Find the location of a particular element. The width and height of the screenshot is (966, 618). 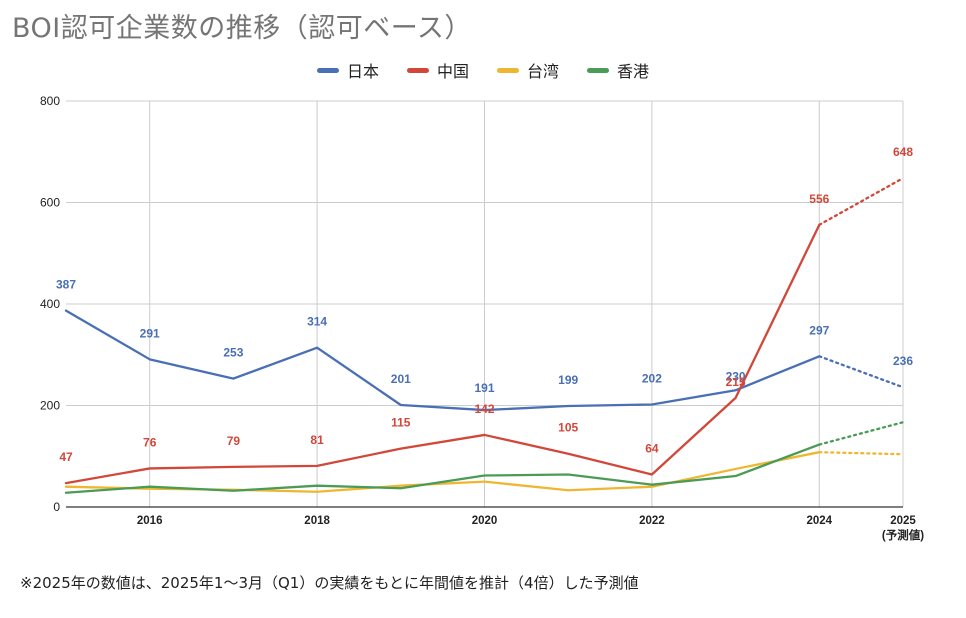

y-tick-label: 0 is located at coordinates (56, 507).